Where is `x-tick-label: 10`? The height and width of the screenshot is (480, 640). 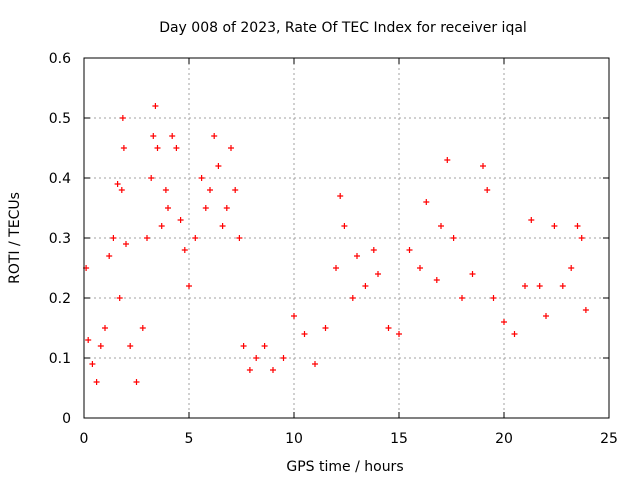 x-tick-label: 10 is located at coordinates (294, 439).